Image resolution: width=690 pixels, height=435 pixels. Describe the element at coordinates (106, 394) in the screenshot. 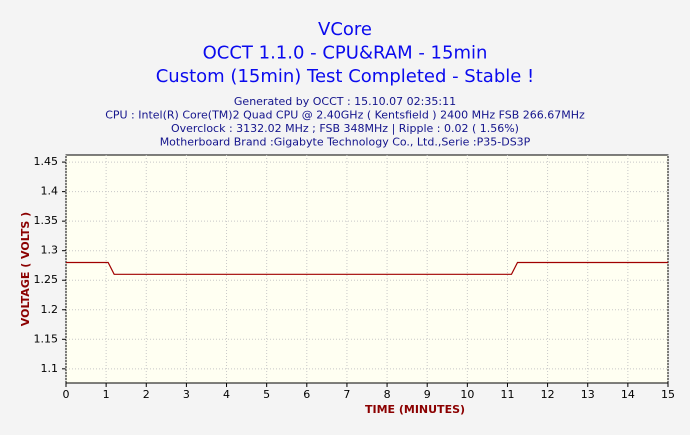

I see `x-tick-label: 1` at that location.